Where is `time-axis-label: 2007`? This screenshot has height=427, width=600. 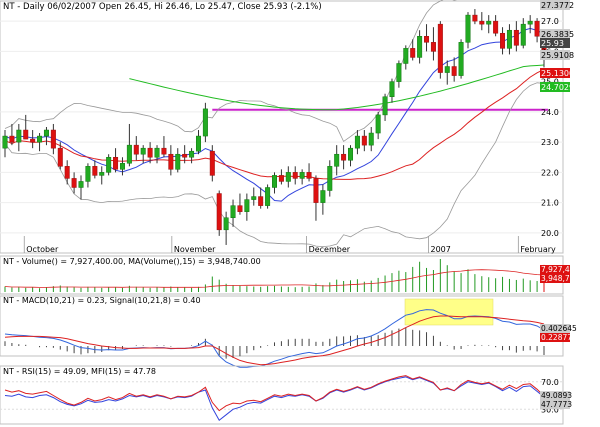 time-axis-label: 2007 is located at coordinates (441, 249).